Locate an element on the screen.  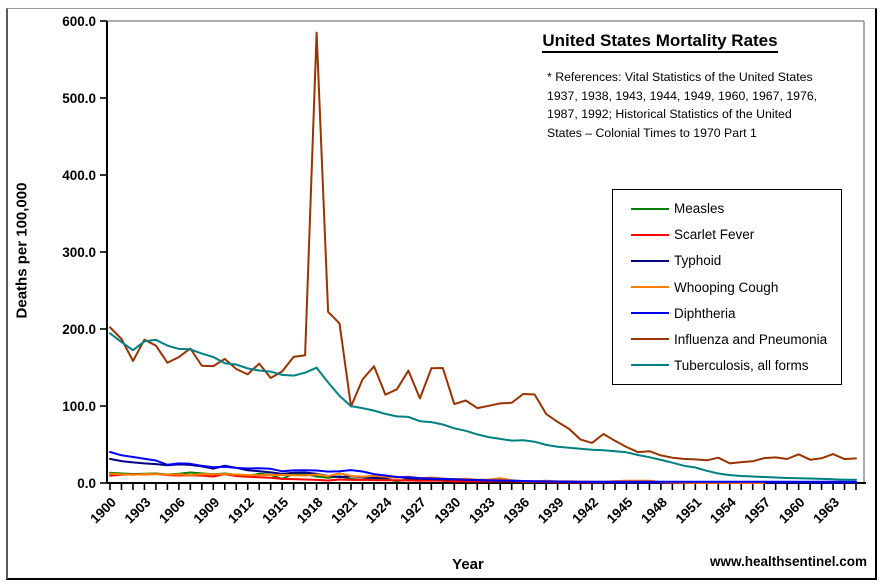
legend-label: Influenza and Pneumonia is located at coordinates (751, 339).